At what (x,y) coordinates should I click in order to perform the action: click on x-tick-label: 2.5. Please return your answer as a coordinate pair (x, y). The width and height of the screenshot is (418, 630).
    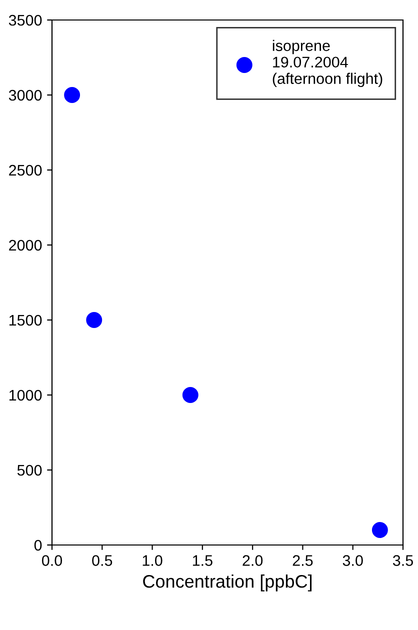
    Looking at the image, I should click on (302, 560).